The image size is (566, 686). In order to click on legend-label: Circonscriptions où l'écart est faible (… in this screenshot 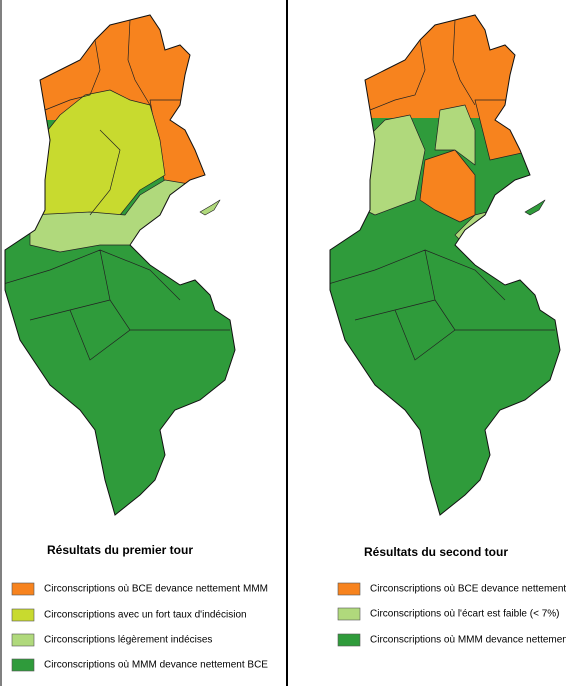, I will do `click(465, 614)`.